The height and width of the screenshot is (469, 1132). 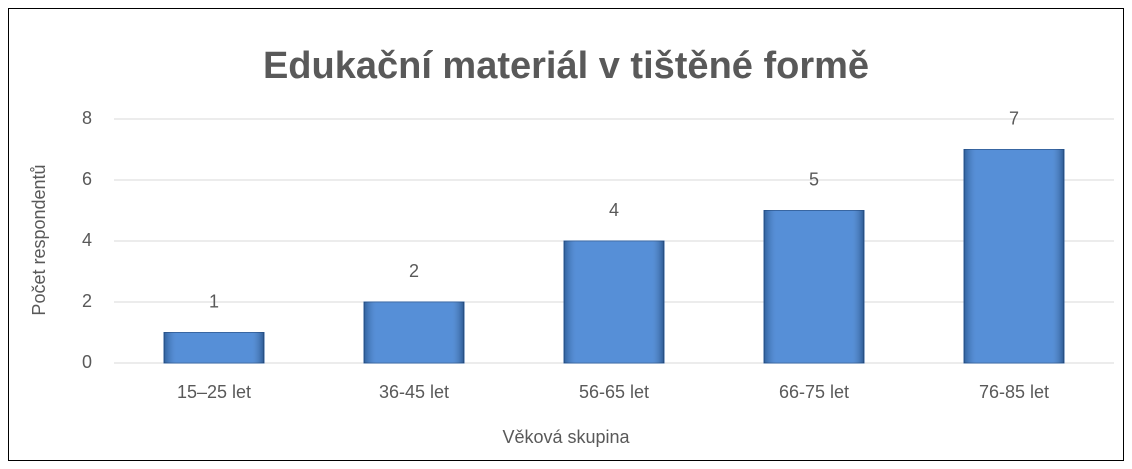 What do you see at coordinates (614, 392) in the screenshot?
I see `x-tick-label: 56-65 let` at bounding box center [614, 392].